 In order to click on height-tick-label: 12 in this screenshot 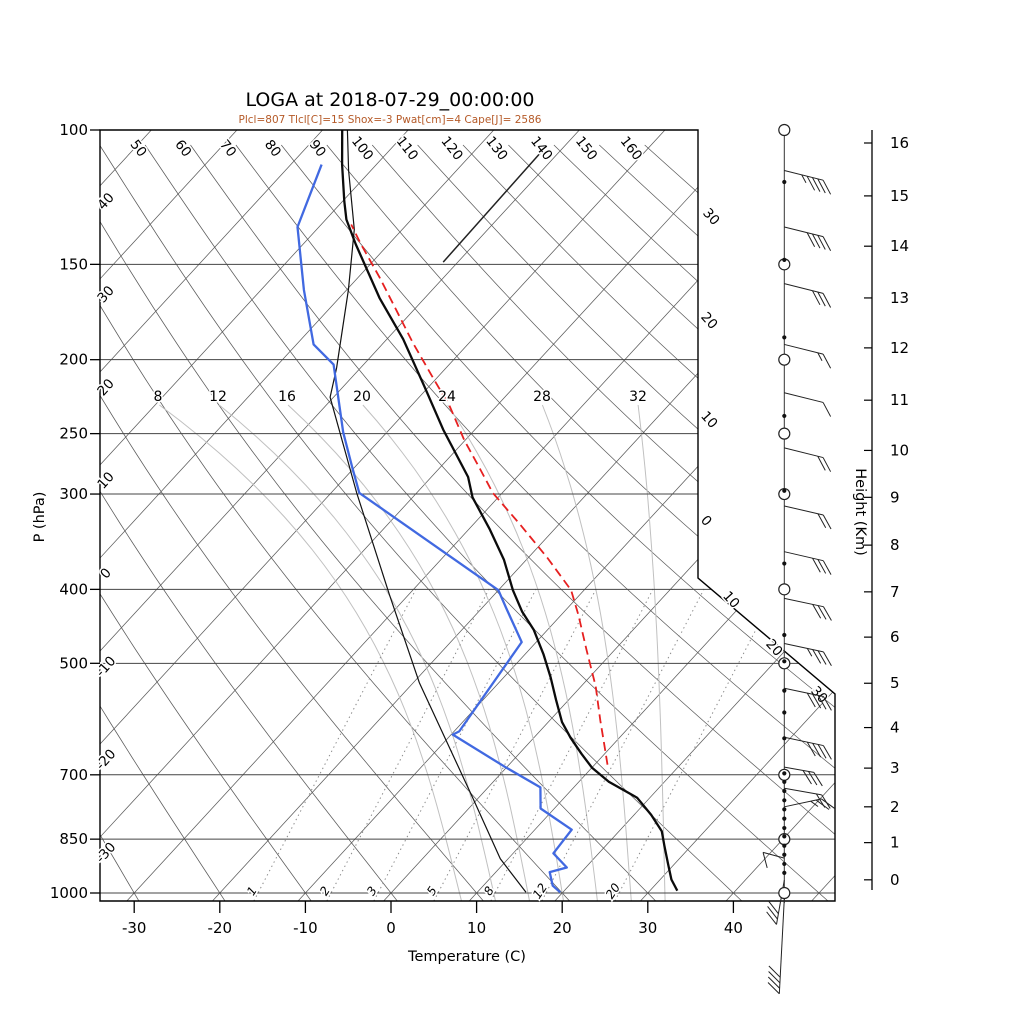, I will do `click(899, 348)`.